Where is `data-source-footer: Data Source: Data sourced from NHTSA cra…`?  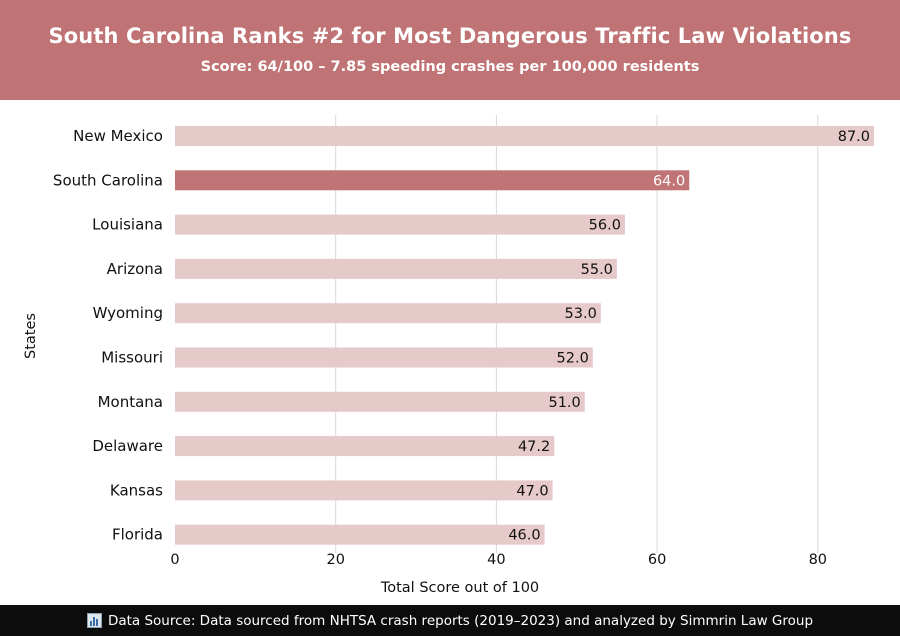
data-source-footer: Data Source: Data sourced from NHTSA cra… is located at coordinates (450, 620).